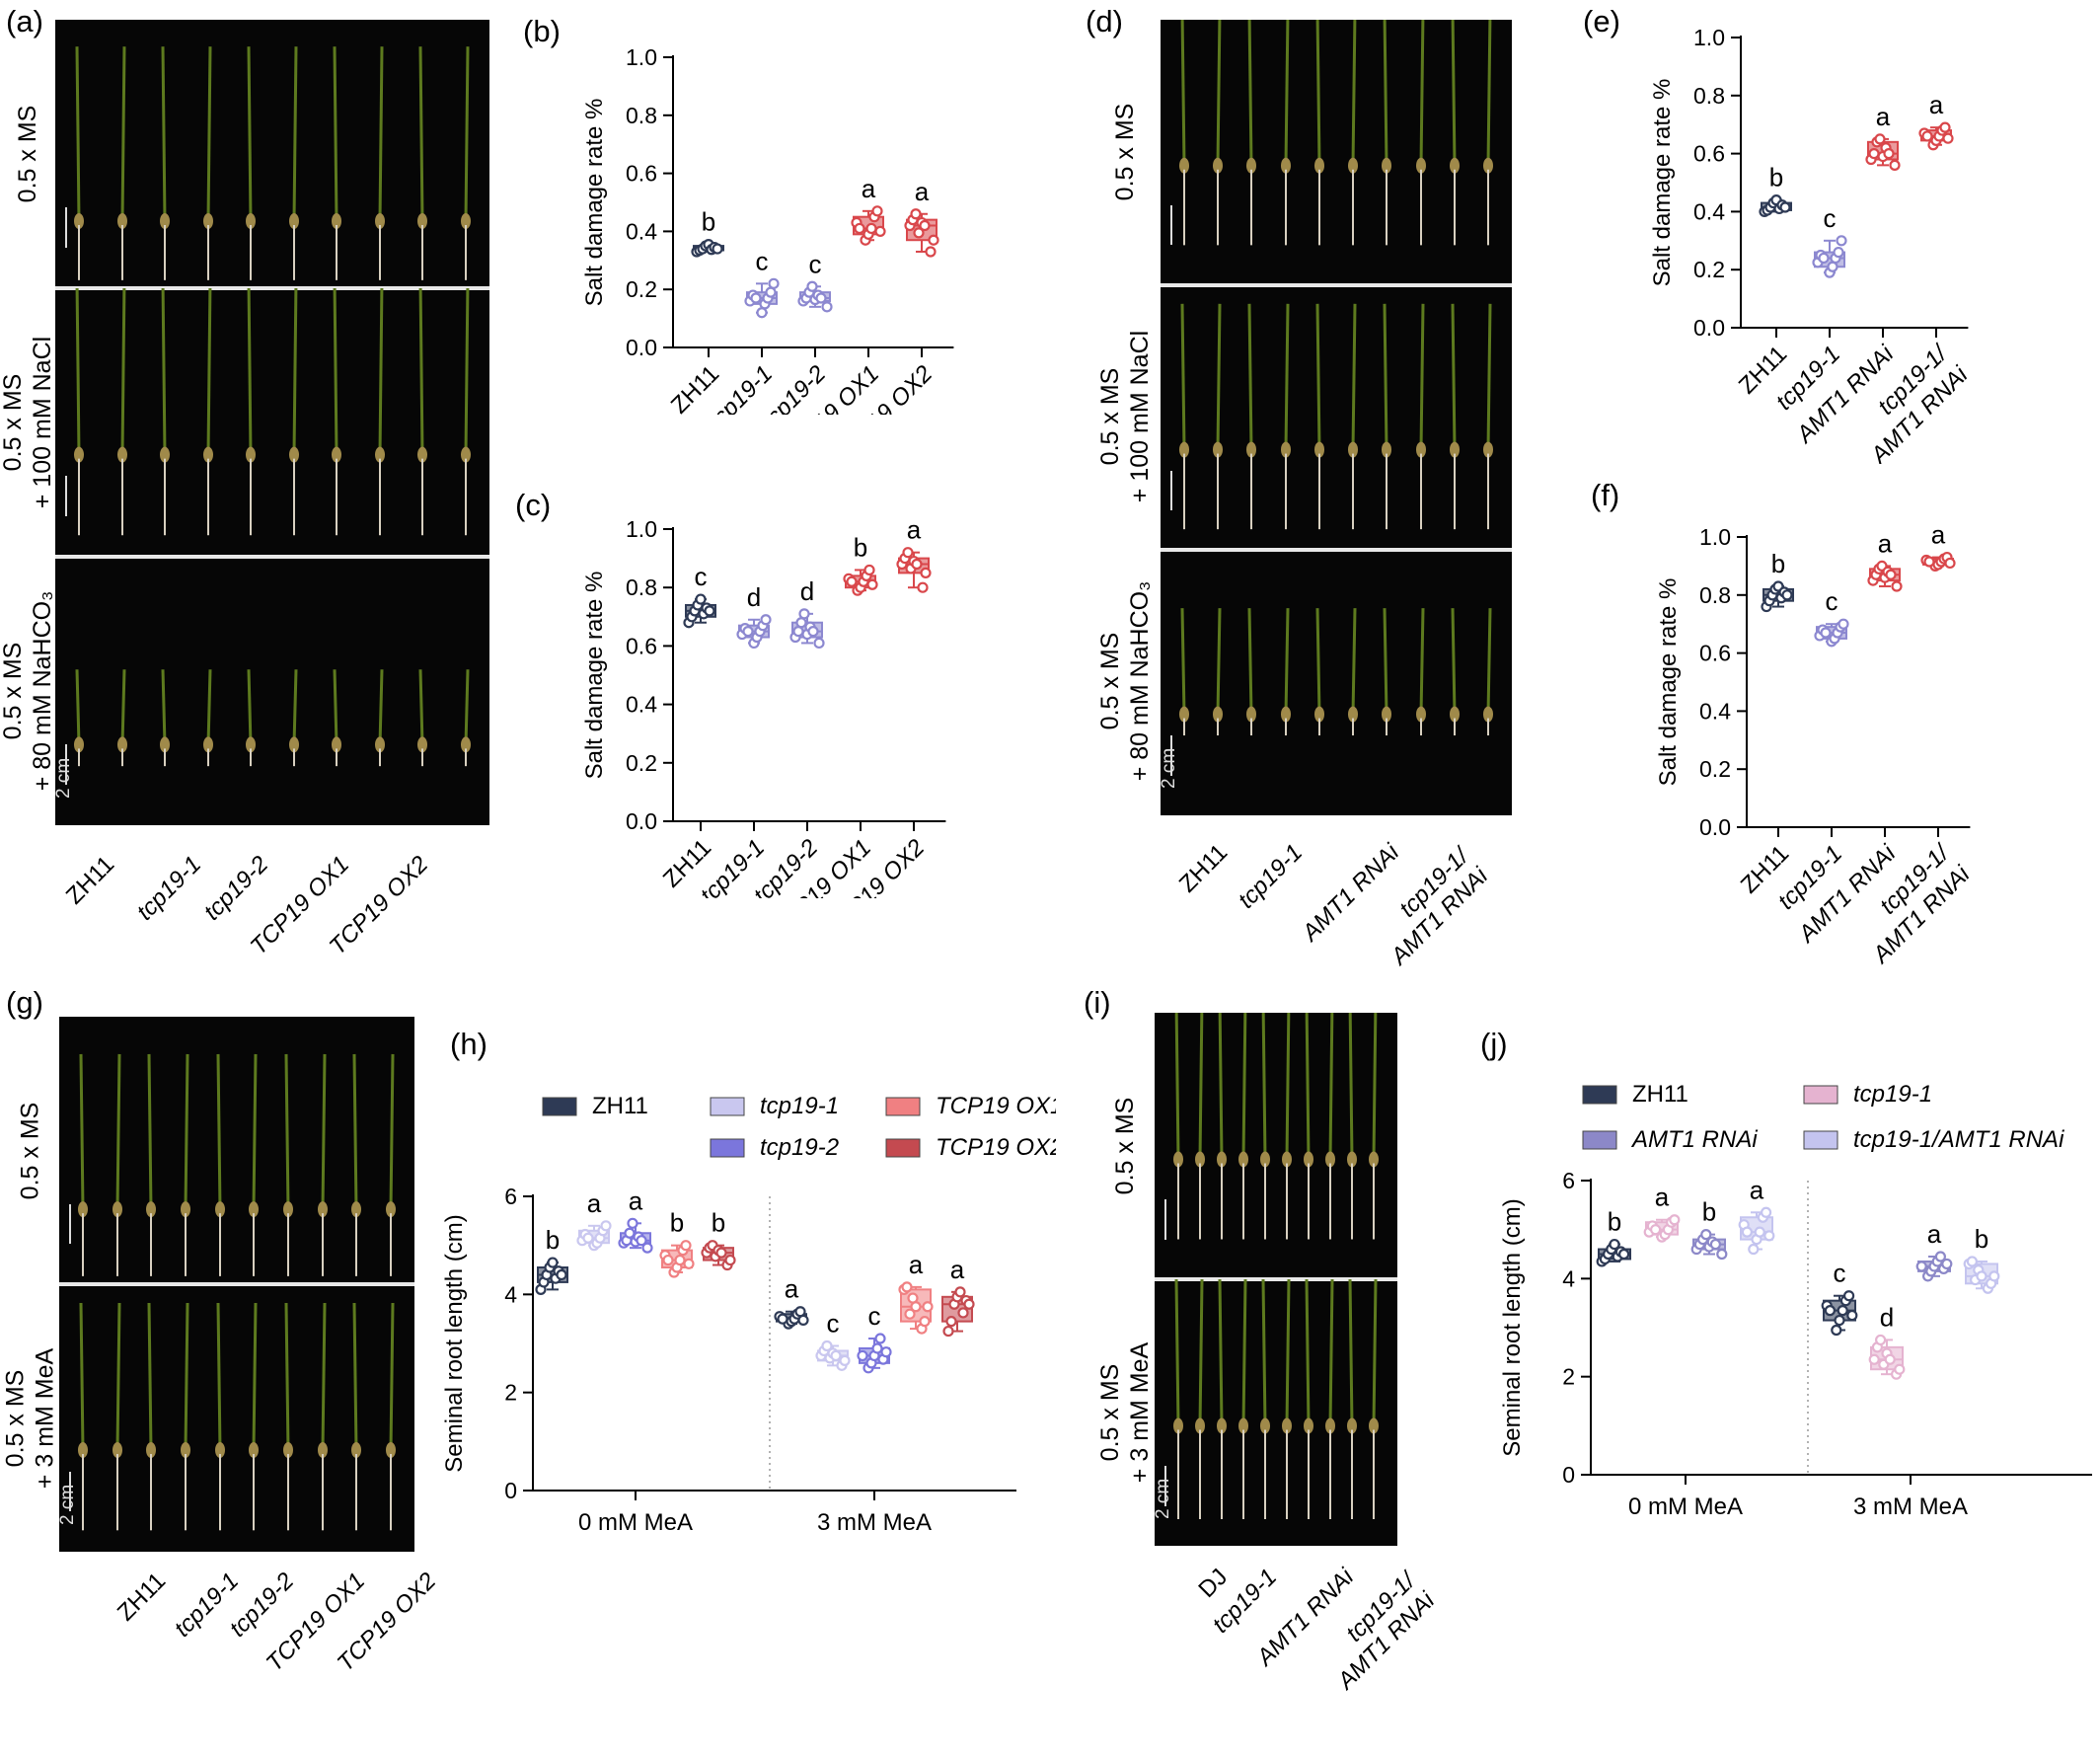  I want to click on group-label: 0 mM MeA, so click(635, 1523).